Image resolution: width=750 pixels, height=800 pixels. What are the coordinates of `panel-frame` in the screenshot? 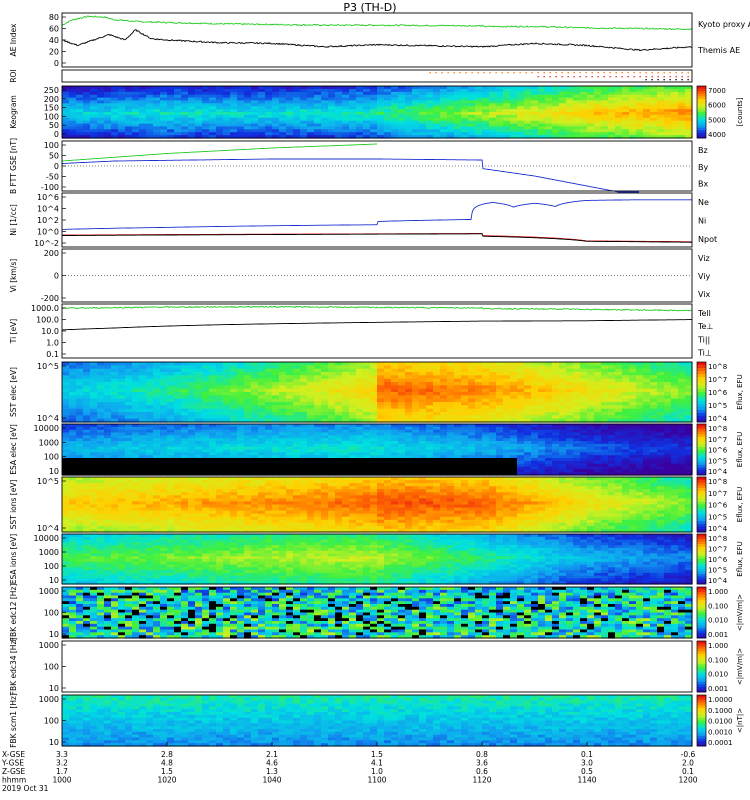 It's located at (377, 331).